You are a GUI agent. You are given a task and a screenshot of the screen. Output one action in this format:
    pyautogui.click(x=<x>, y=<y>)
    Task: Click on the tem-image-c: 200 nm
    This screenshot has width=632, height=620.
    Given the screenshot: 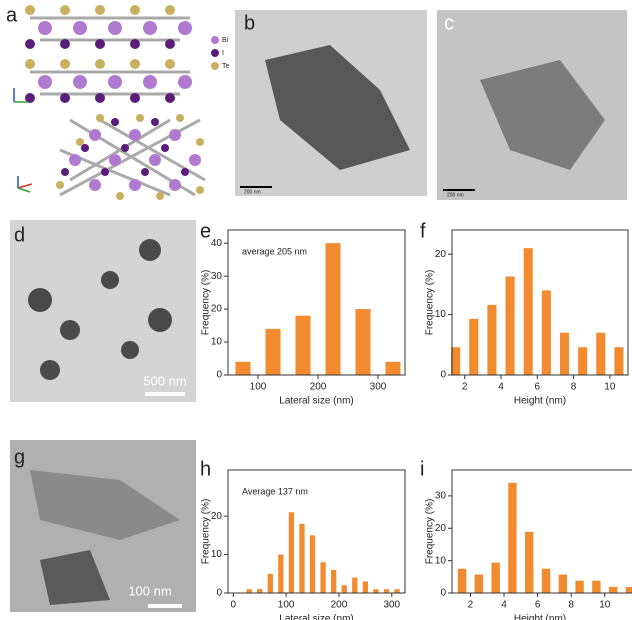 What is the action you would take?
    pyautogui.click(x=532, y=105)
    